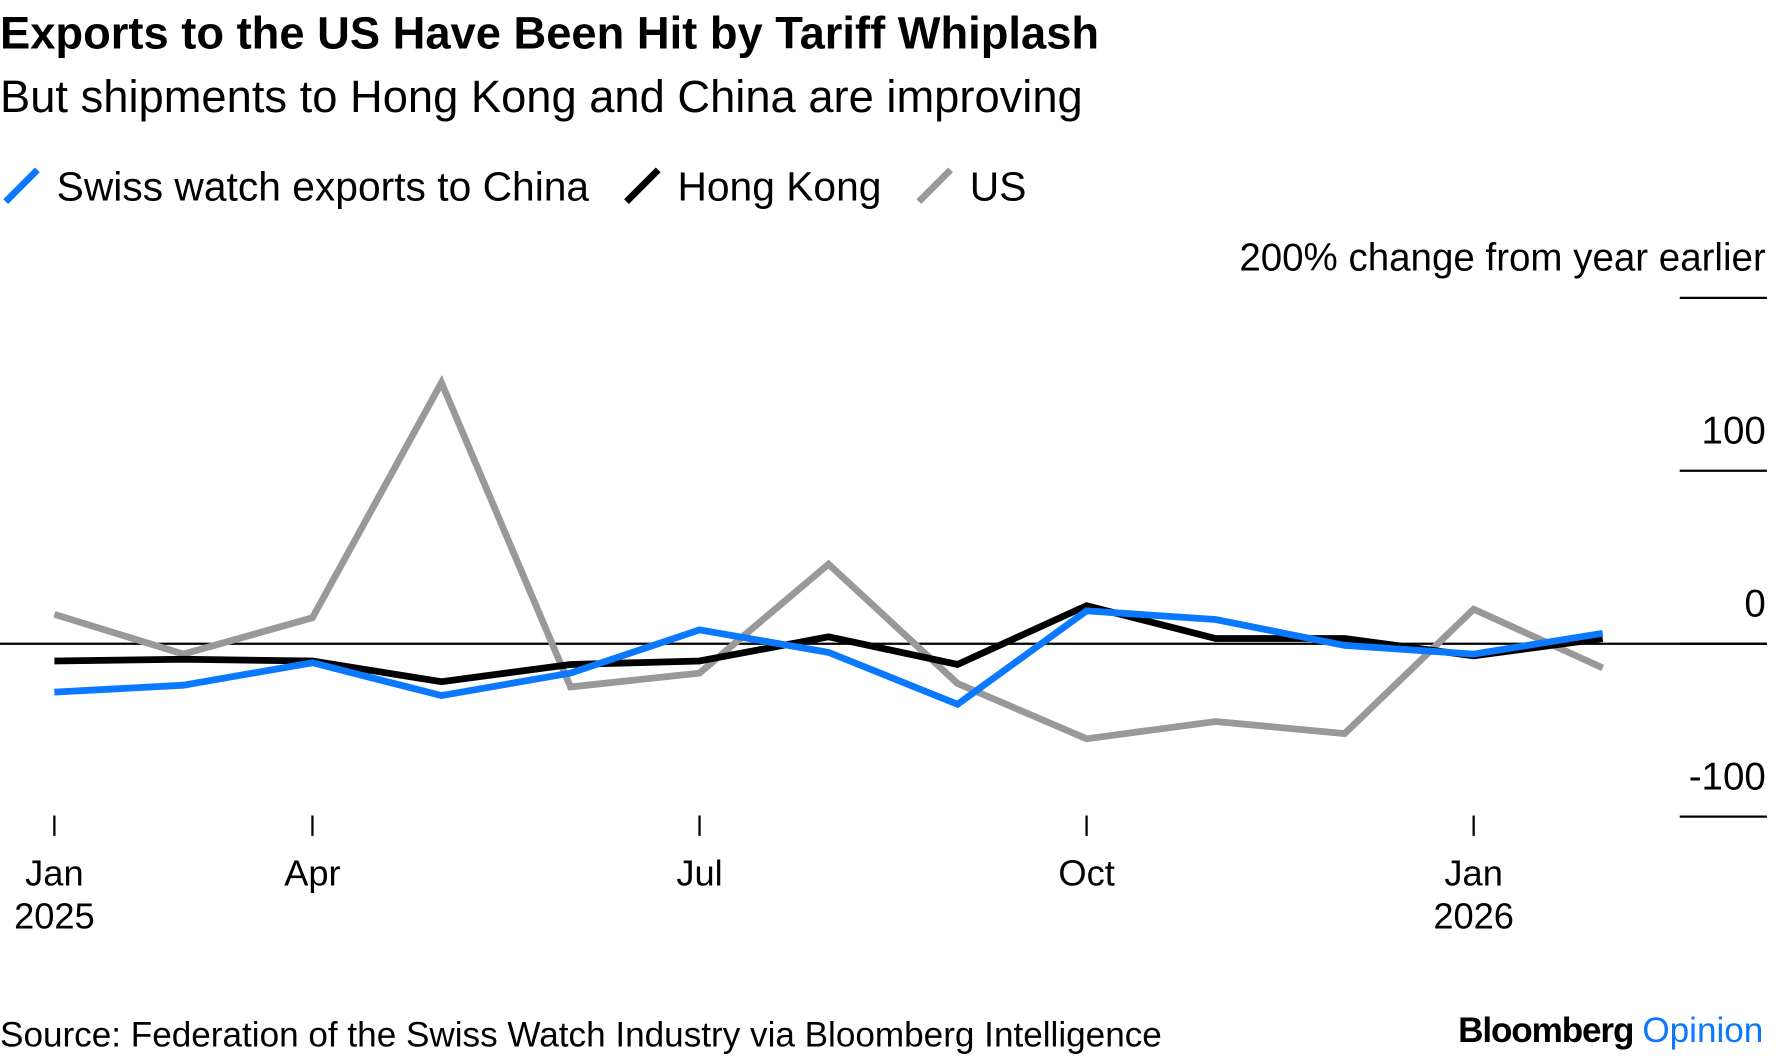 The image size is (1776, 1059). Describe the element at coordinates (829, 658) in the screenshot. I see `series-line` at that location.